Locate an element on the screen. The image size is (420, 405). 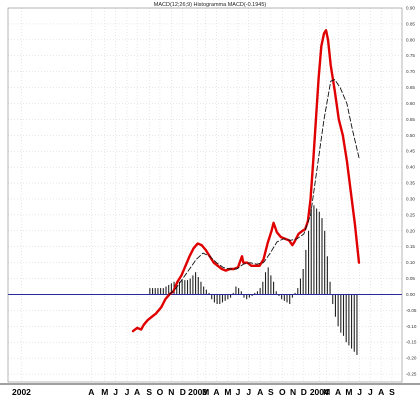
y-tick-label: 0.45 is located at coordinates (410, 151).